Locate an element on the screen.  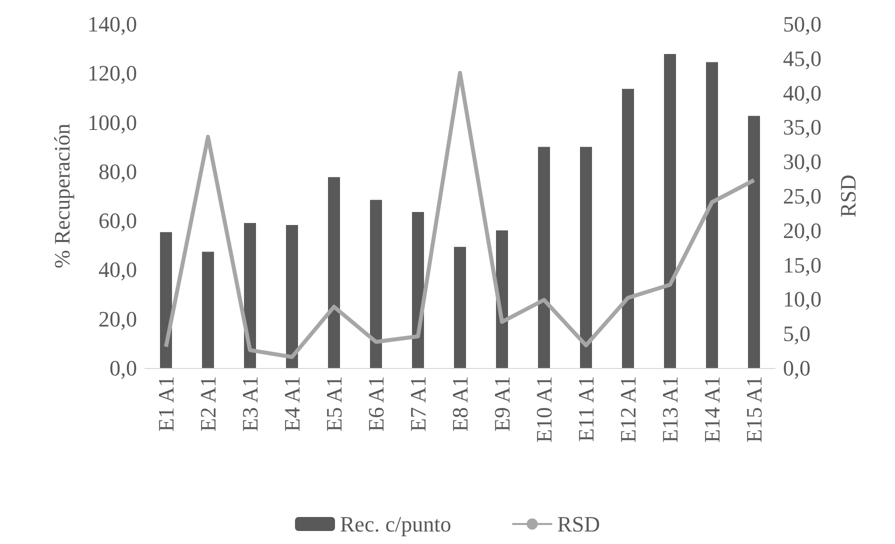
legend-label: Rec. c/punto is located at coordinates (396, 524).